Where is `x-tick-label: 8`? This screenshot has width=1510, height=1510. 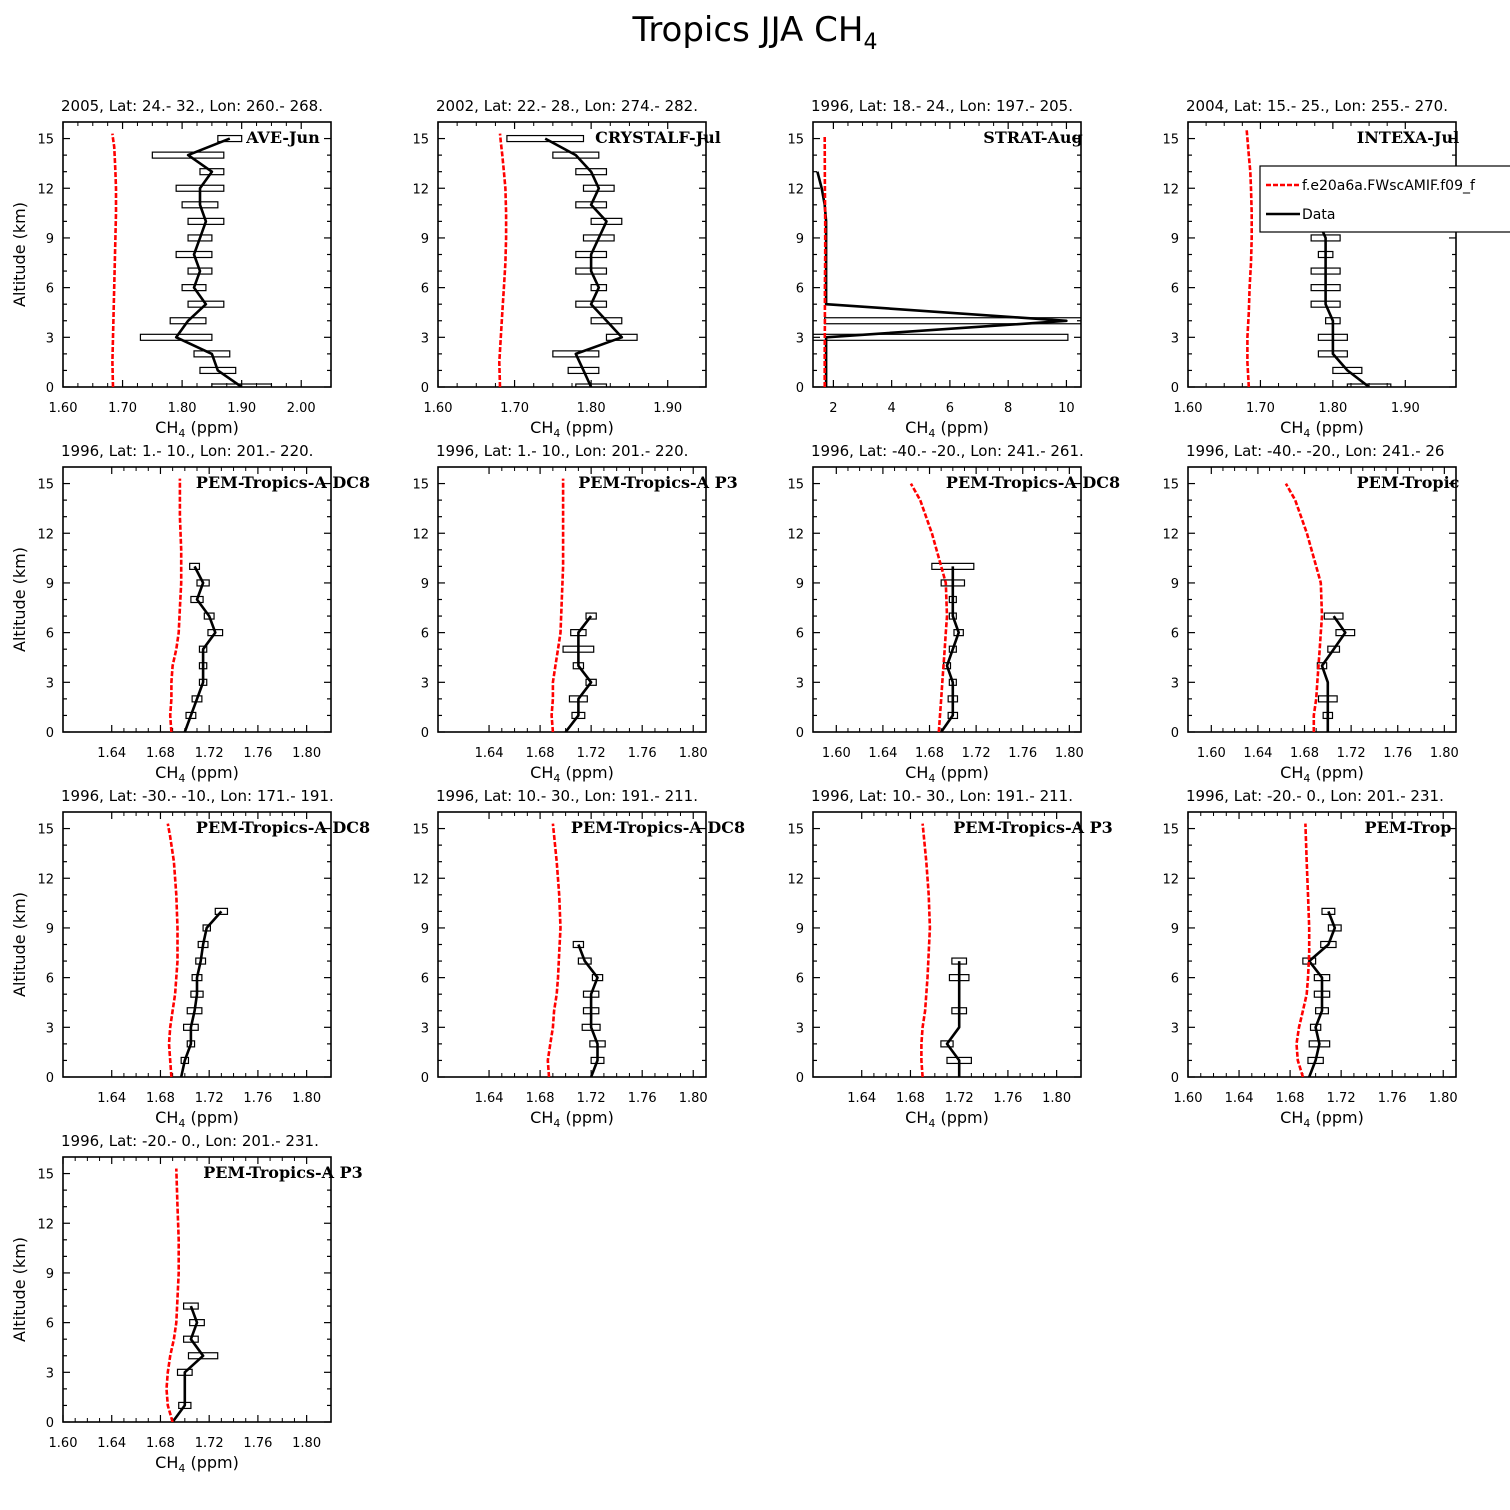
x-tick-label: 8 is located at coordinates (1008, 408).